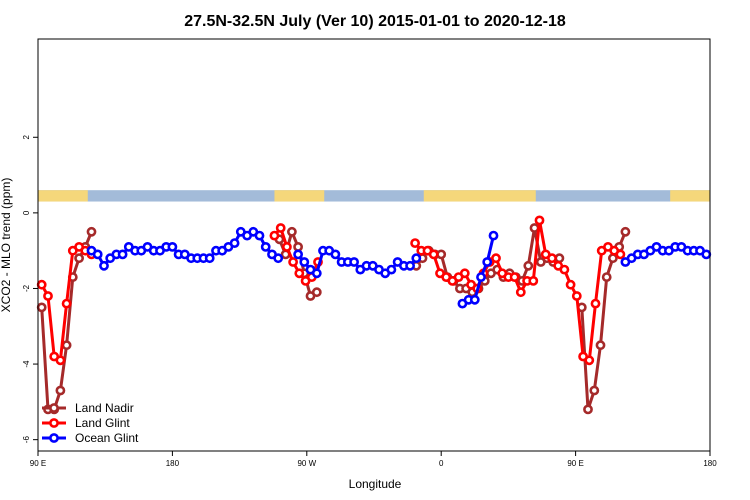 The image size is (750, 500). What do you see at coordinates (373, 459) in the screenshot?
I see `x-axis: 90 E 180 90 W 0 90 E 180` at bounding box center [373, 459].